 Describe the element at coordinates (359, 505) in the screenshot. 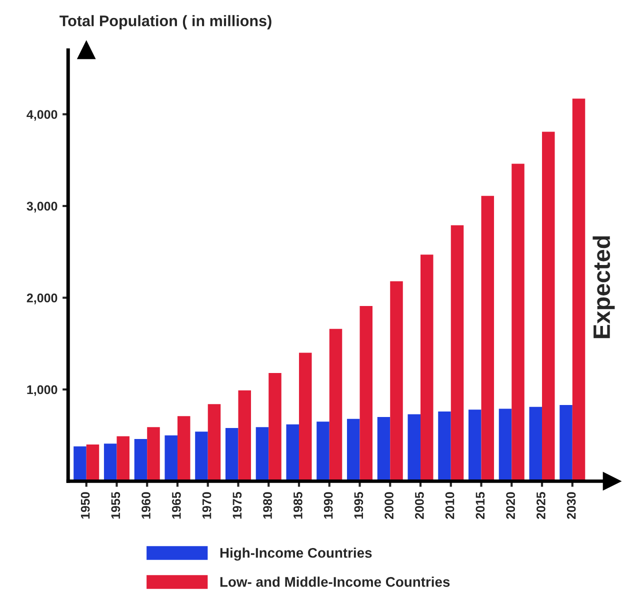

I see `x-tick-label: 1995` at that location.